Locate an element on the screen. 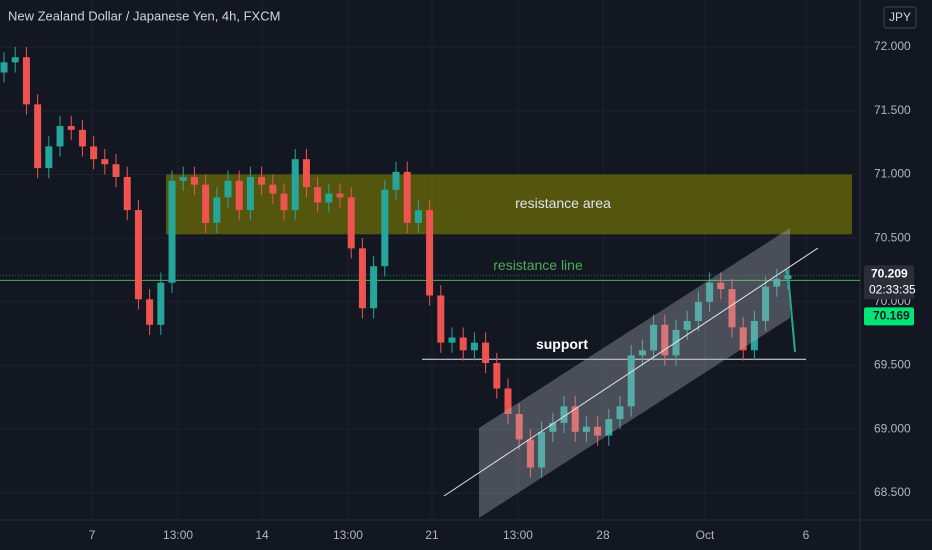 The width and height of the screenshot is (932, 550). y-tick-label: 71.500 is located at coordinates (892, 110).